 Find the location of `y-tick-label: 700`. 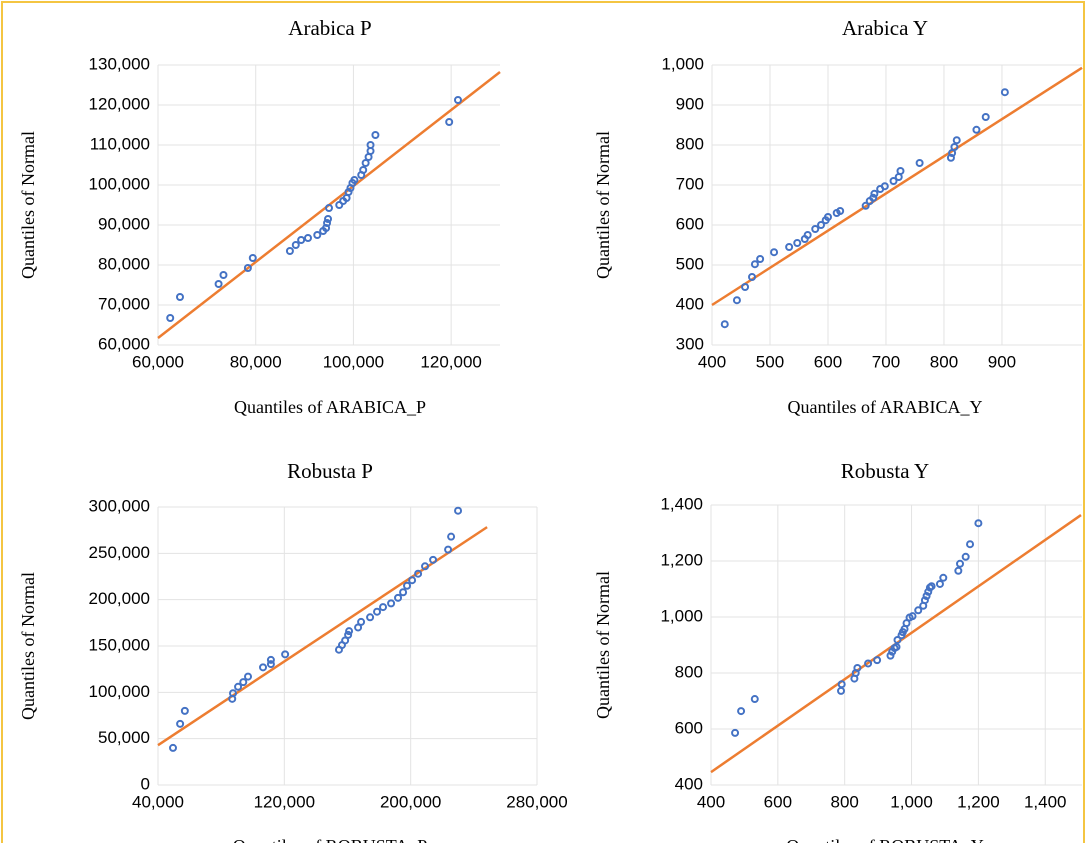

y-tick-label: 700 is located at coordinates (690, 183).